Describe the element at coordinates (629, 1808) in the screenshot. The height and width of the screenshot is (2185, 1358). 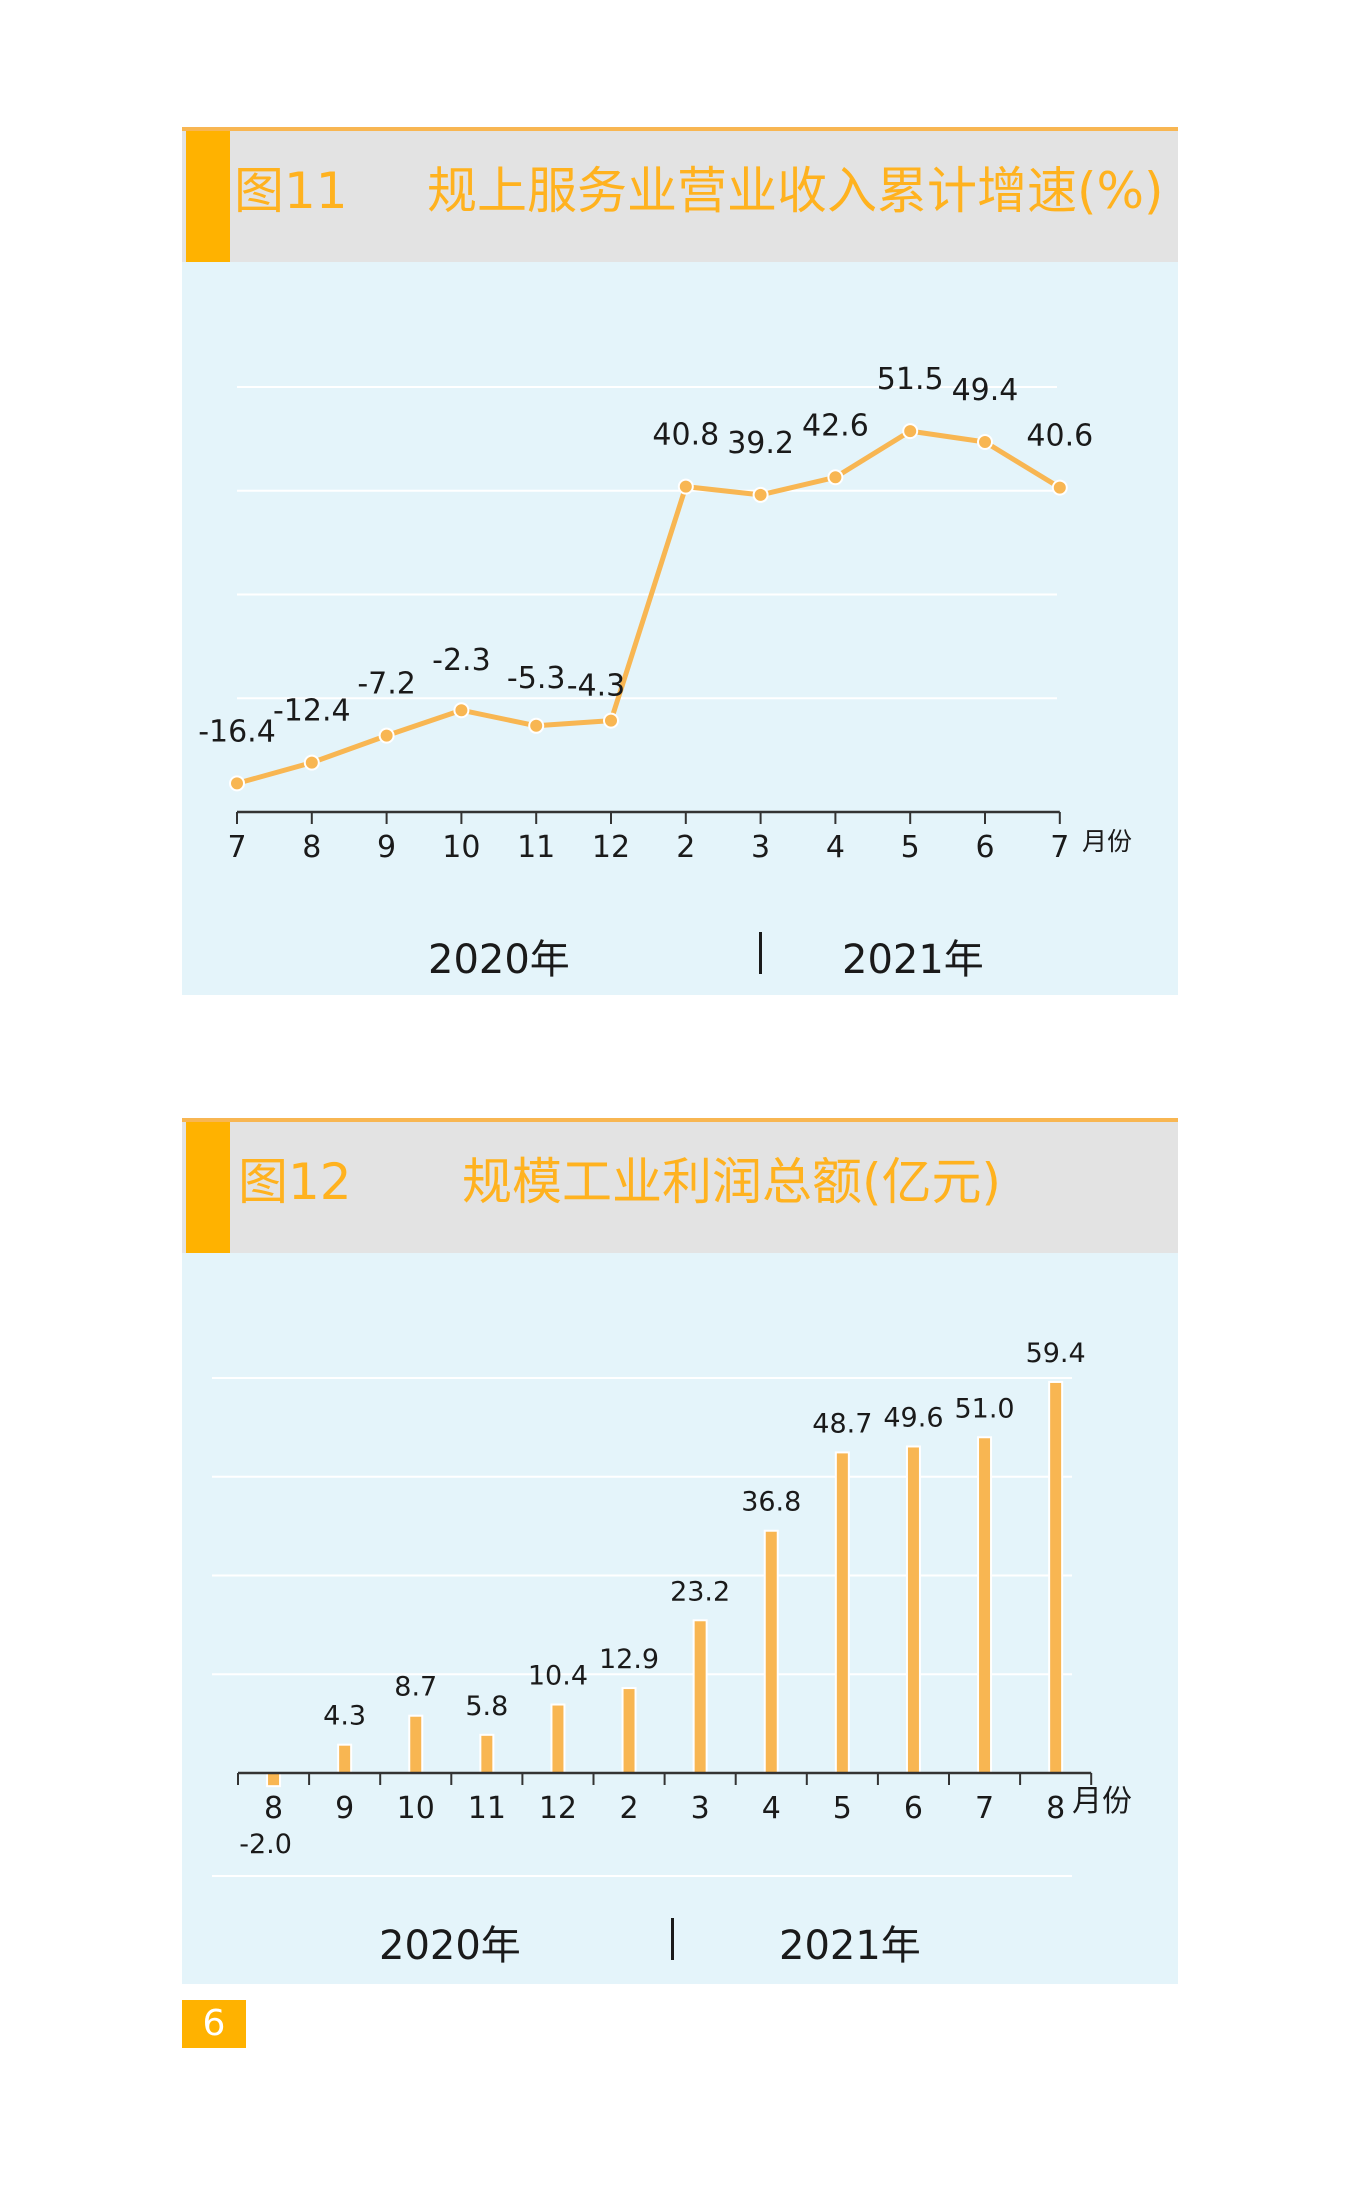
I see `figure12-x-tick-label: 2` at that location.